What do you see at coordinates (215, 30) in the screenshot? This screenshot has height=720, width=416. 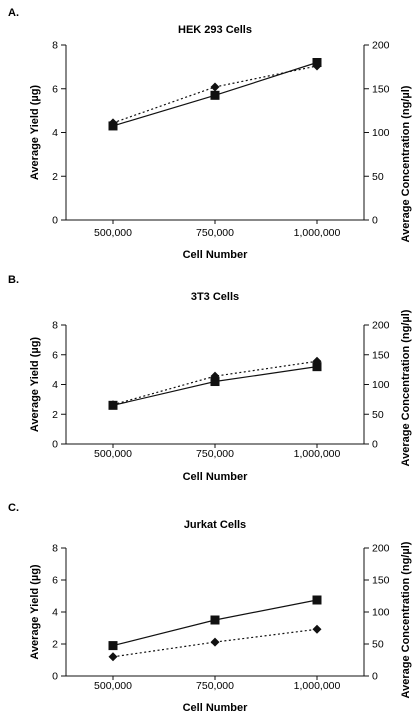 I see `chart-title: HEK 293 Cells` at bounding box center [215, 30].